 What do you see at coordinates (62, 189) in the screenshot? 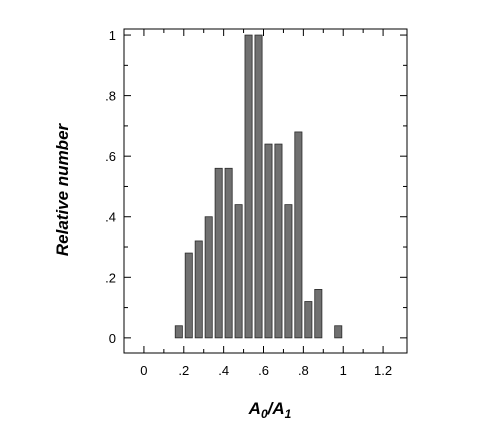
I see `y-axis-label: Relative number` at bounding box center [62, 189].